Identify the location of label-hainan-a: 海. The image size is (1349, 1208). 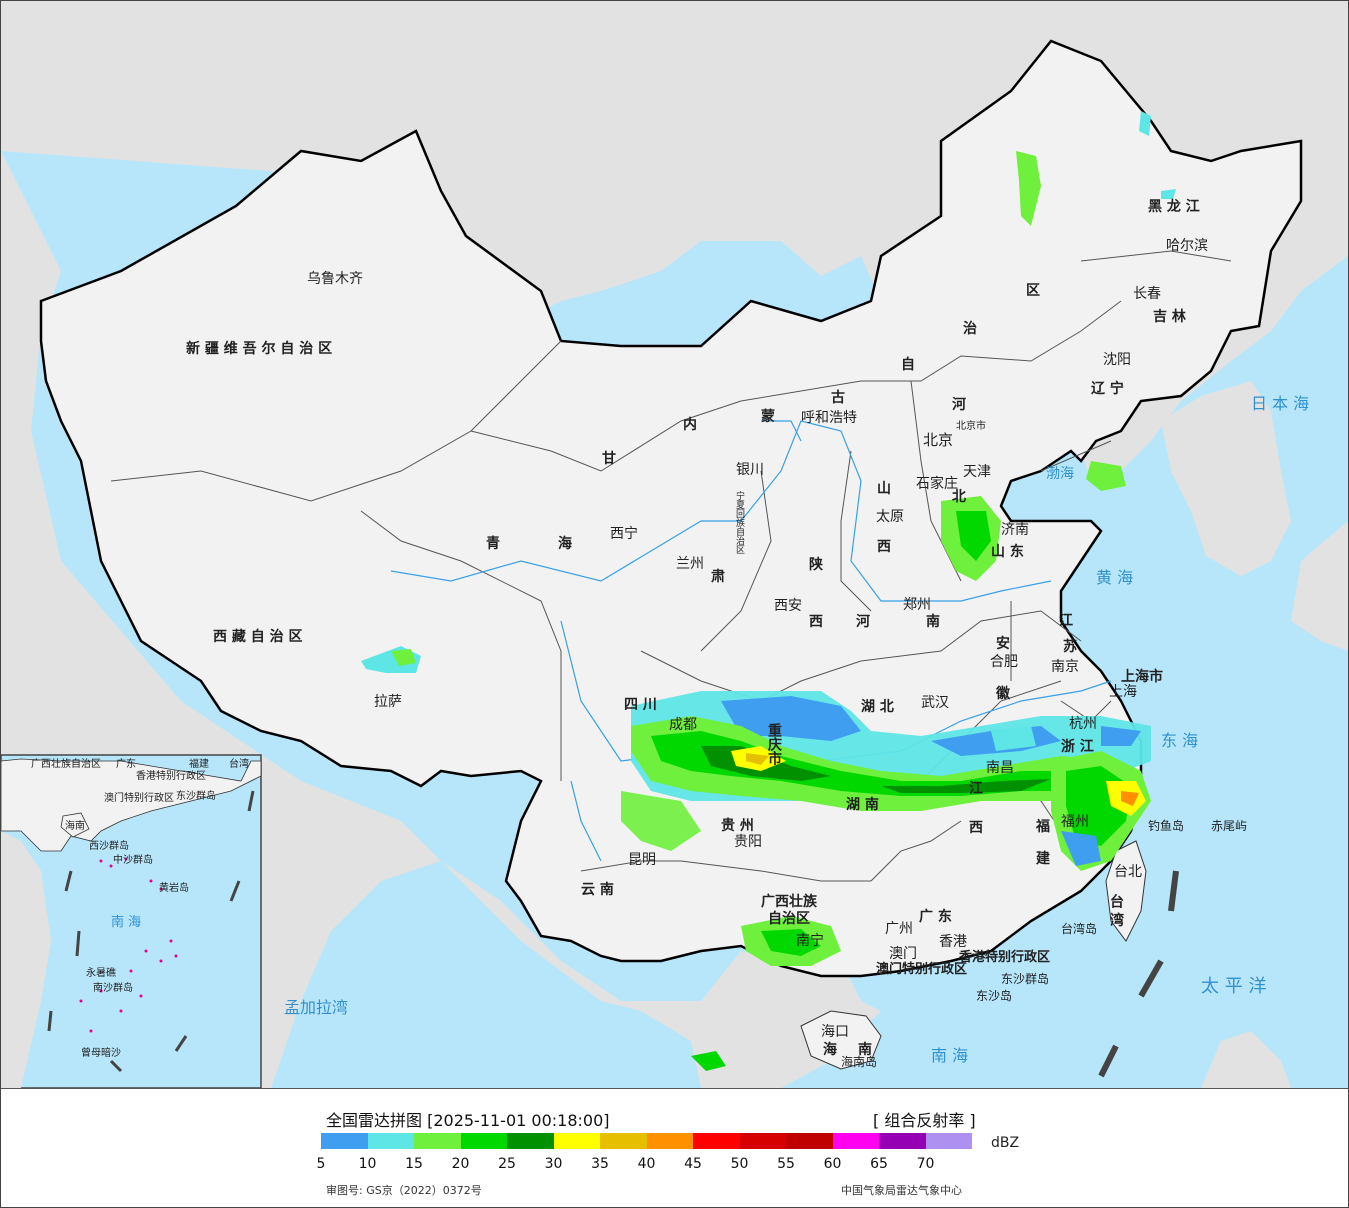
(830, 1049).